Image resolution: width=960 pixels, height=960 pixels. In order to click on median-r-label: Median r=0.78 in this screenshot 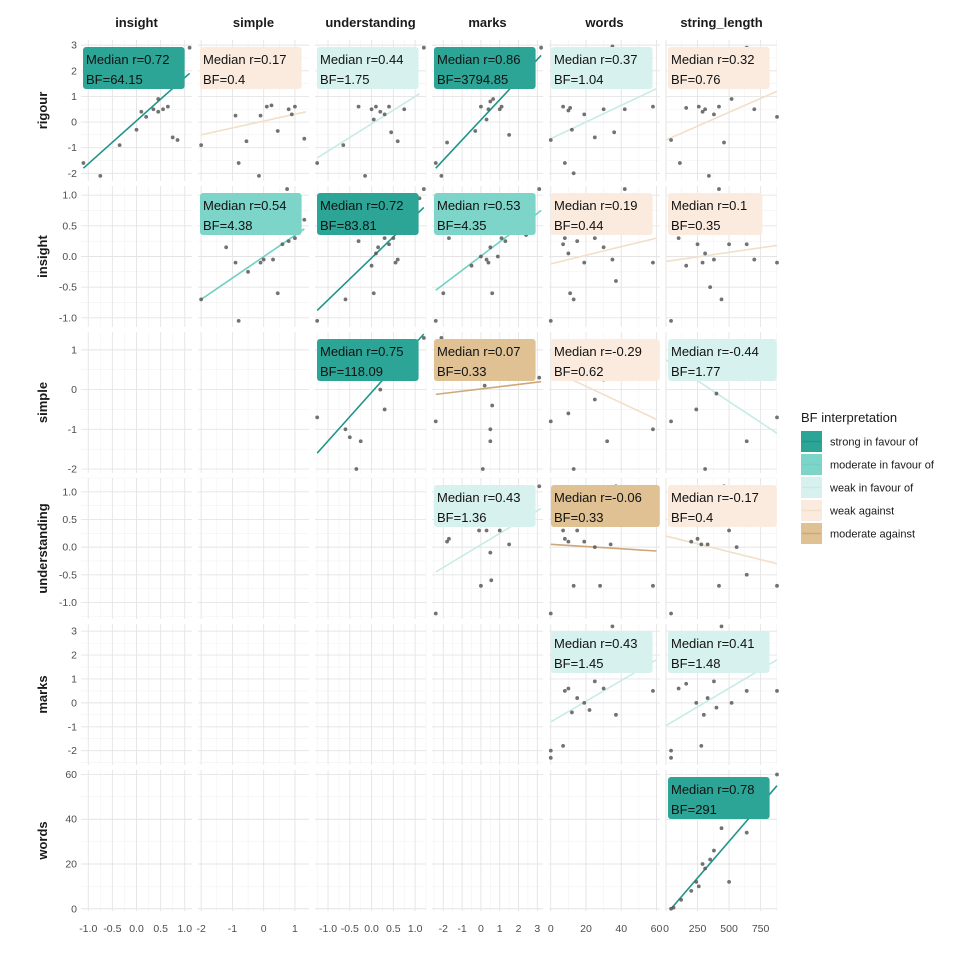, I will do `click(712, 789)`.